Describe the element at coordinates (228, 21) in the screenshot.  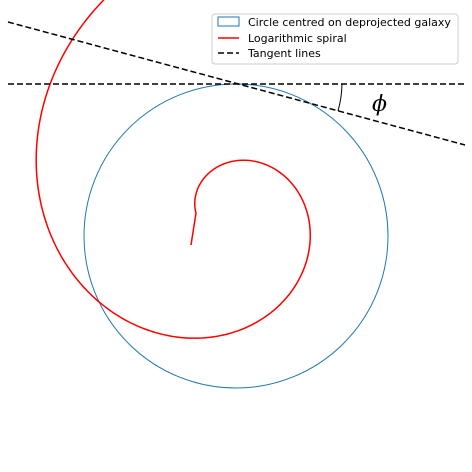
I see `legend-circle-patch` at that location.